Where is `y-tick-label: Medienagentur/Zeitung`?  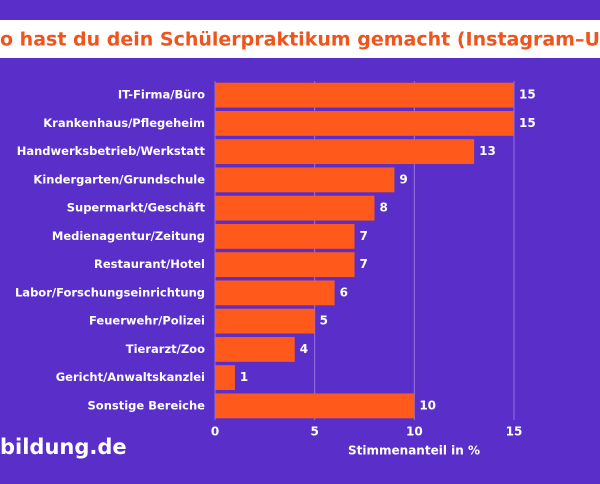
y-tick-label: Medienagentur/Zeitung is located at coordinates (128, 236).